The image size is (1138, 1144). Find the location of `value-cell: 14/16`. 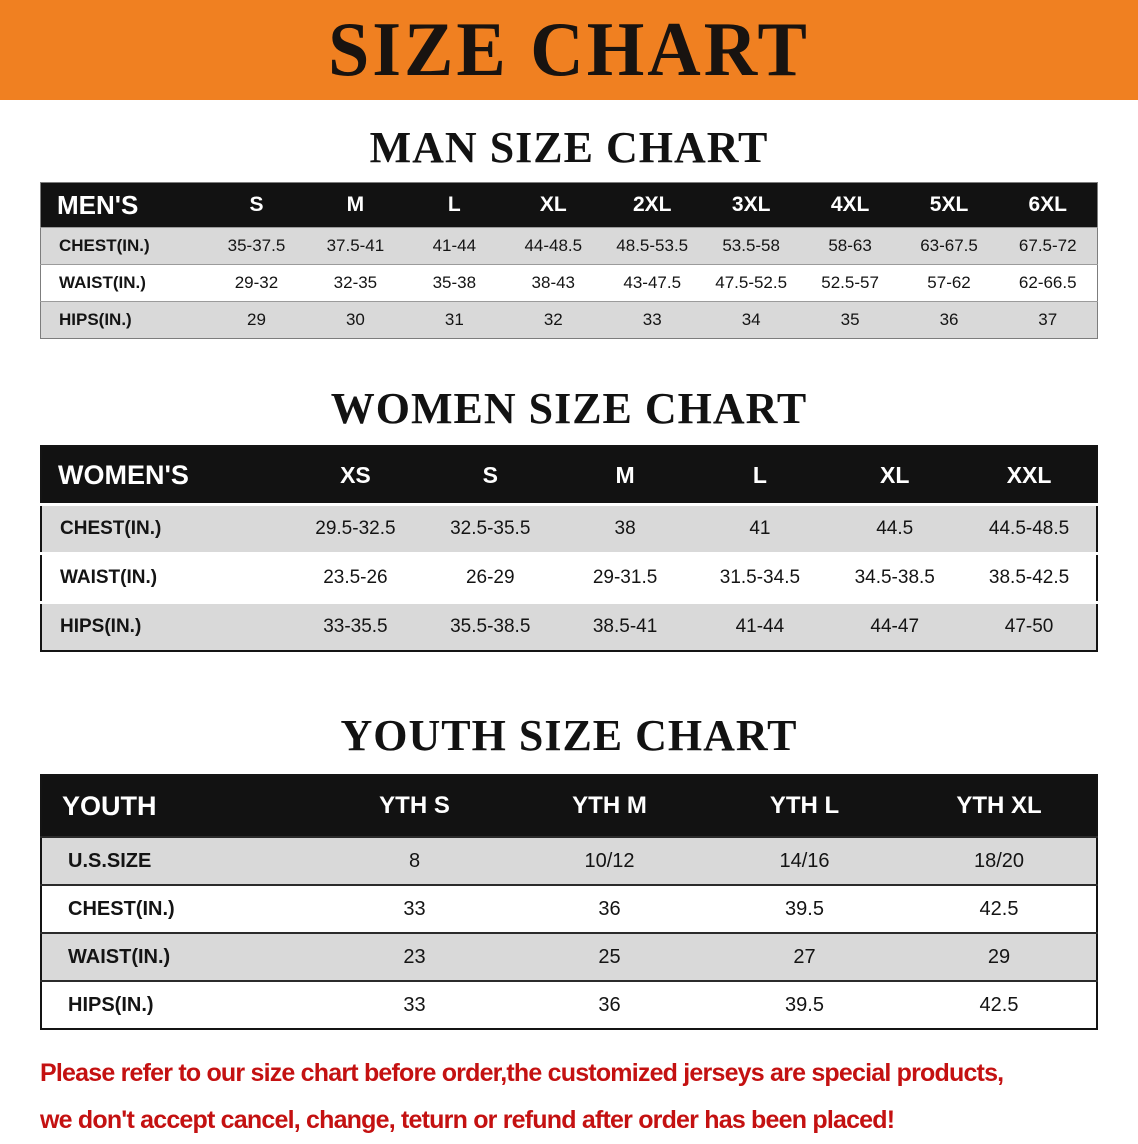

value-cell: 14/16 is located at coordinates (804, 860).